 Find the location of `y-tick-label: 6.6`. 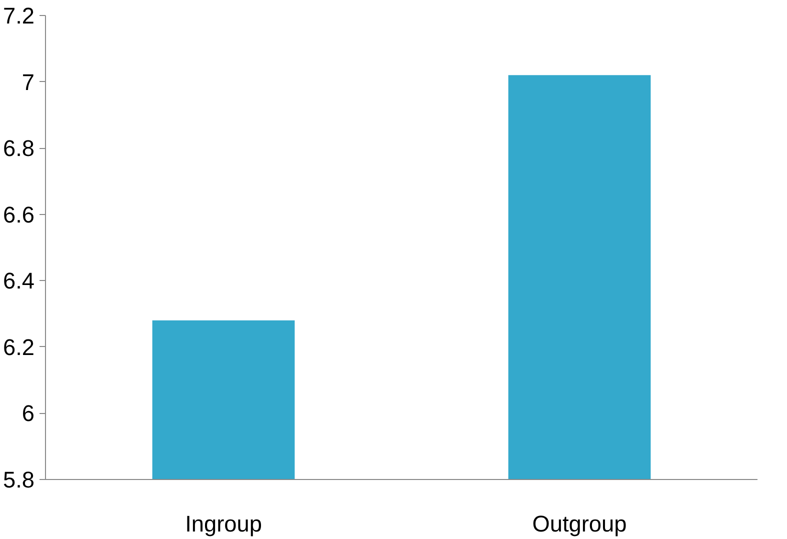

y-tick-label: 6.6 is located at coordinates (19, 214).